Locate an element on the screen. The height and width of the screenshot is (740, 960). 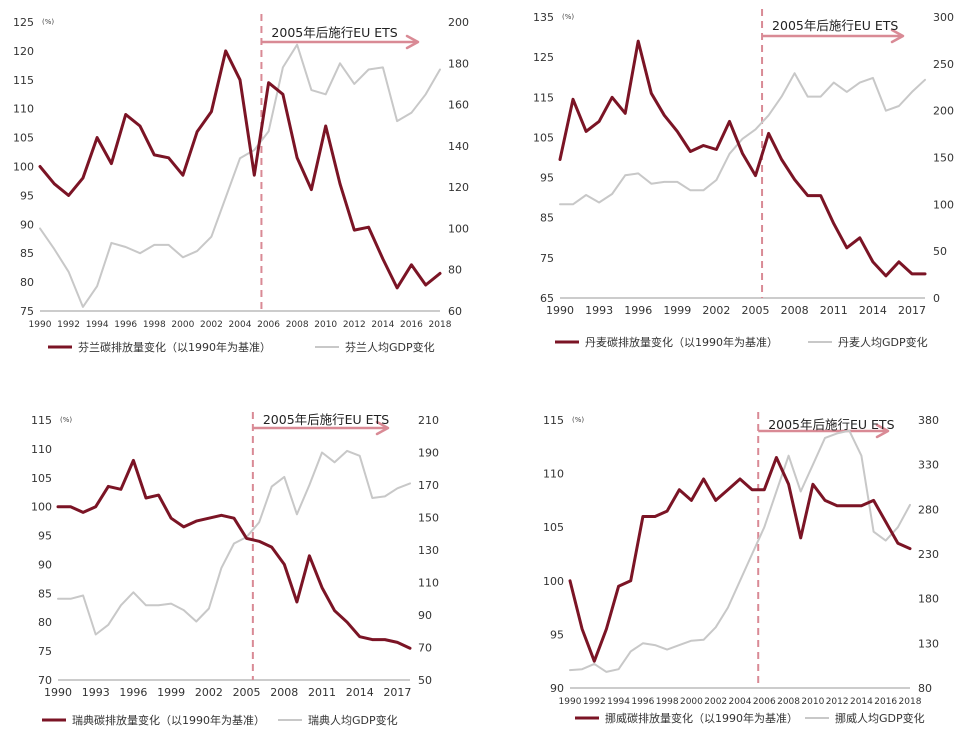
legend-label: 丹麦碳排放量变化（以1990年为基准） is located at coordinates (681, 342).